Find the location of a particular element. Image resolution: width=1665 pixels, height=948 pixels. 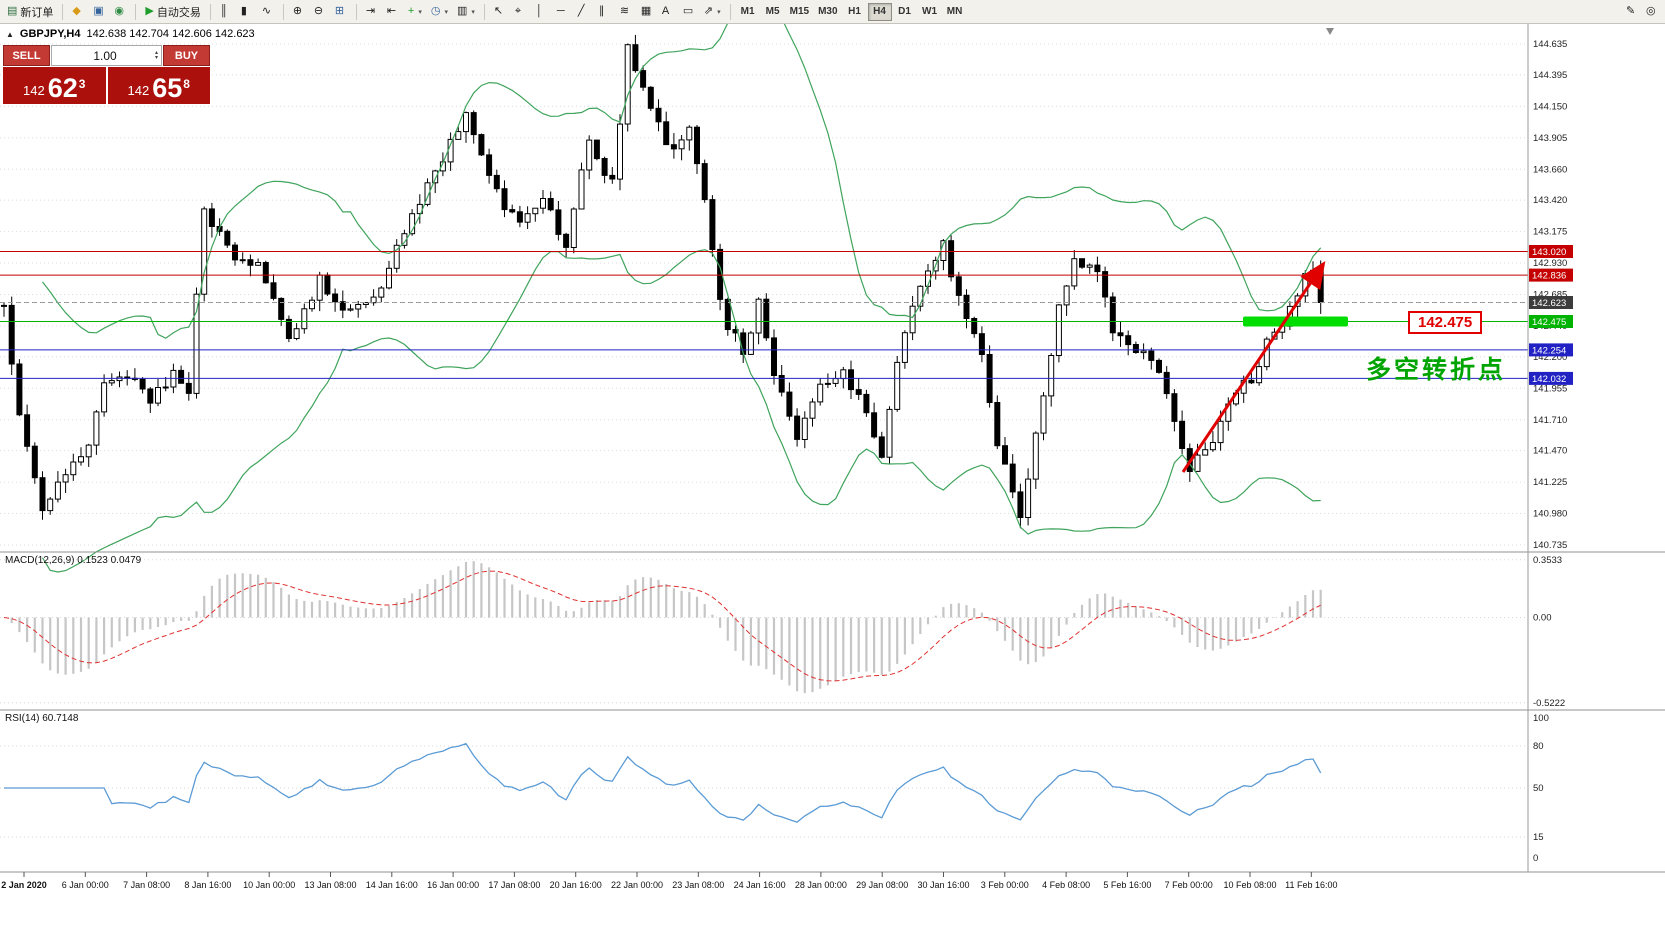

new-order-button: ▤ 新订单 is located at coordinates (30, 12).